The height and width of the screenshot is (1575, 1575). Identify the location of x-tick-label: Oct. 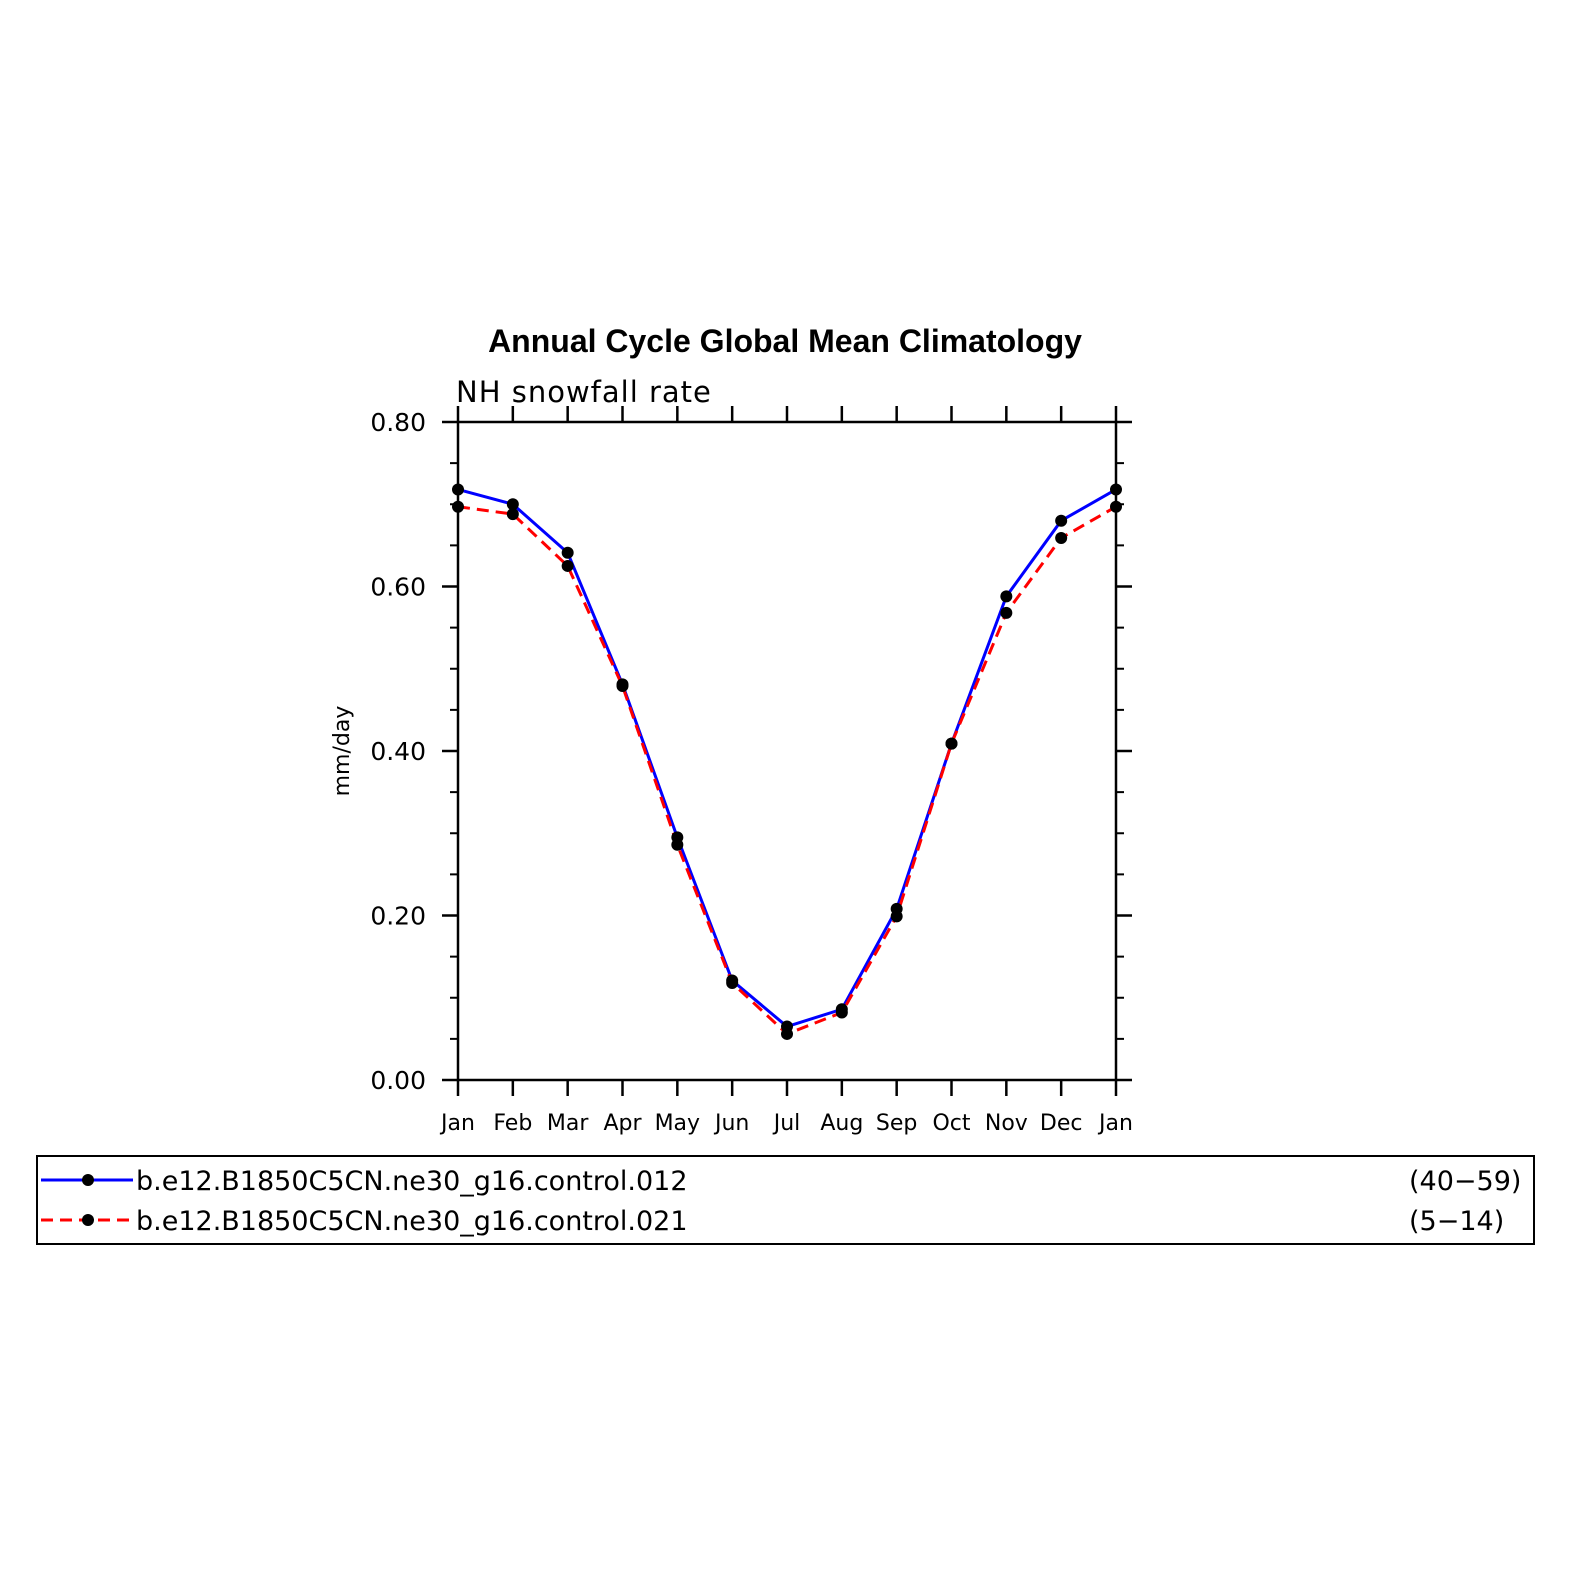
(951, 1123).